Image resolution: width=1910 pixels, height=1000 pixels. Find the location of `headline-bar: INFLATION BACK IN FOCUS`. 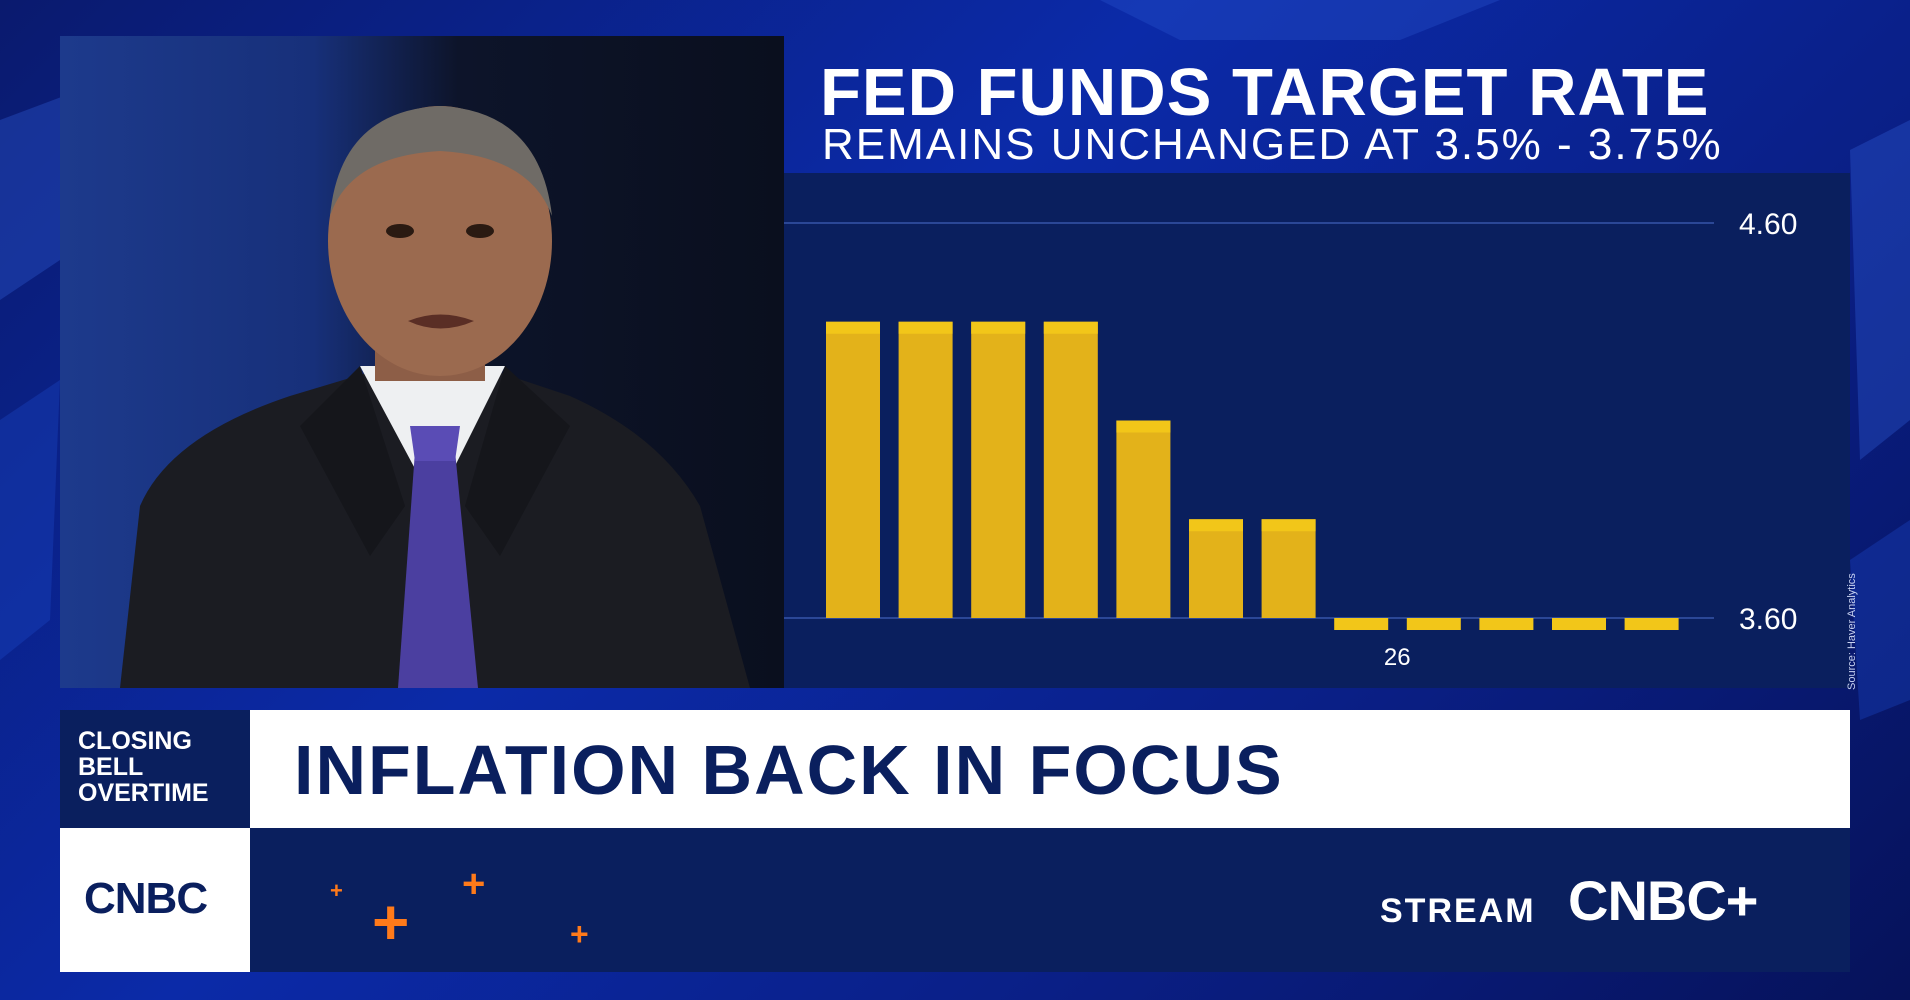

headline-bar: INFLATION BACK IN FOCUS is located at coordinates (1050, 769).